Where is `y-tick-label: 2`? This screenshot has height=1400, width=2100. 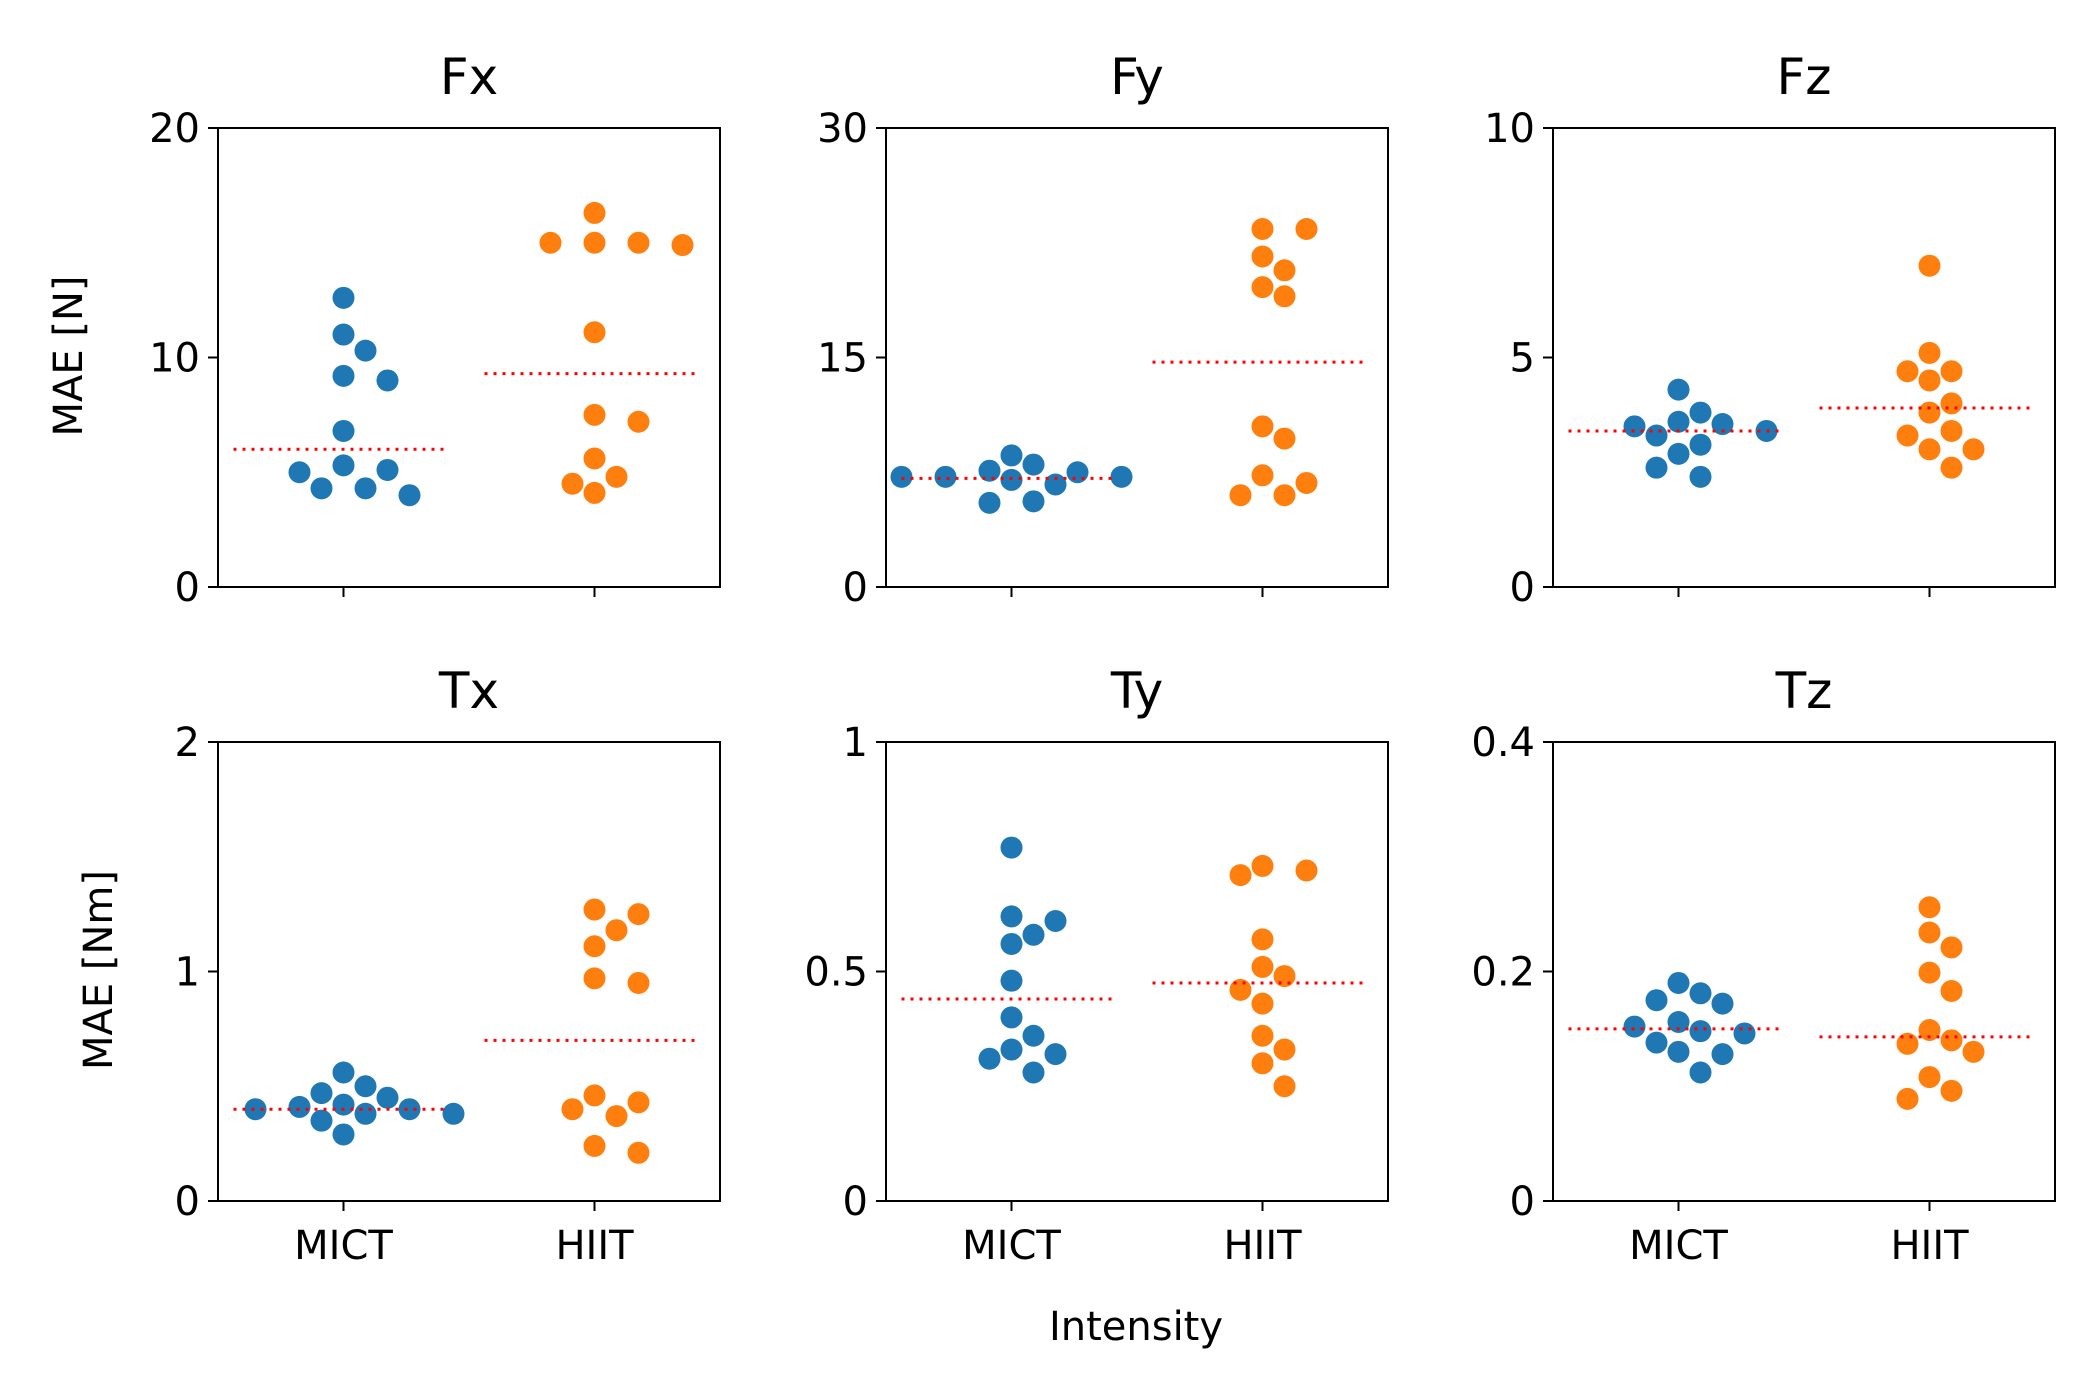
y-tick-label: 2 is located at coordinates (187, 743).